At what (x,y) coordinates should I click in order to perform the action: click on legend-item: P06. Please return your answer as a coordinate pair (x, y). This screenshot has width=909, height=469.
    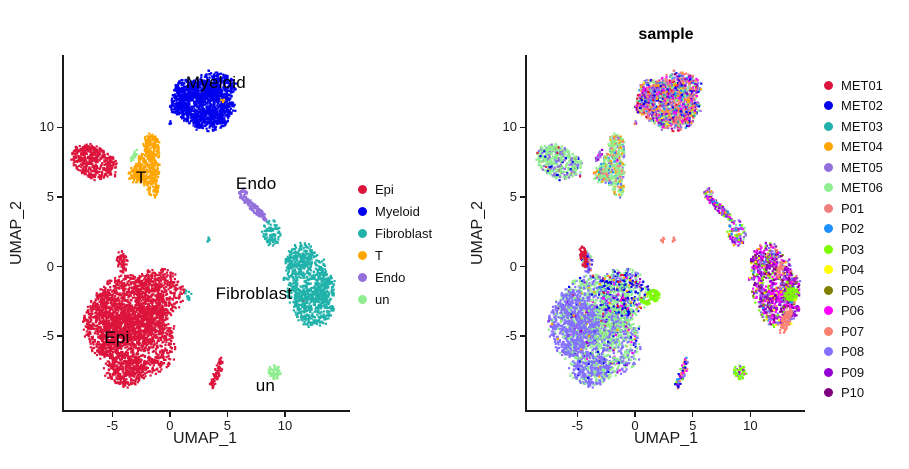
    Looking at the image, I should click on (851, 311).